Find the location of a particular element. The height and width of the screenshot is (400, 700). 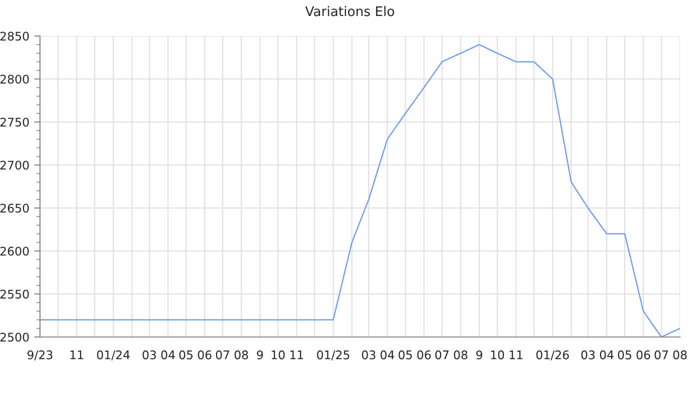

y-tick-label: 2700 is located at coordinates (14, 165).